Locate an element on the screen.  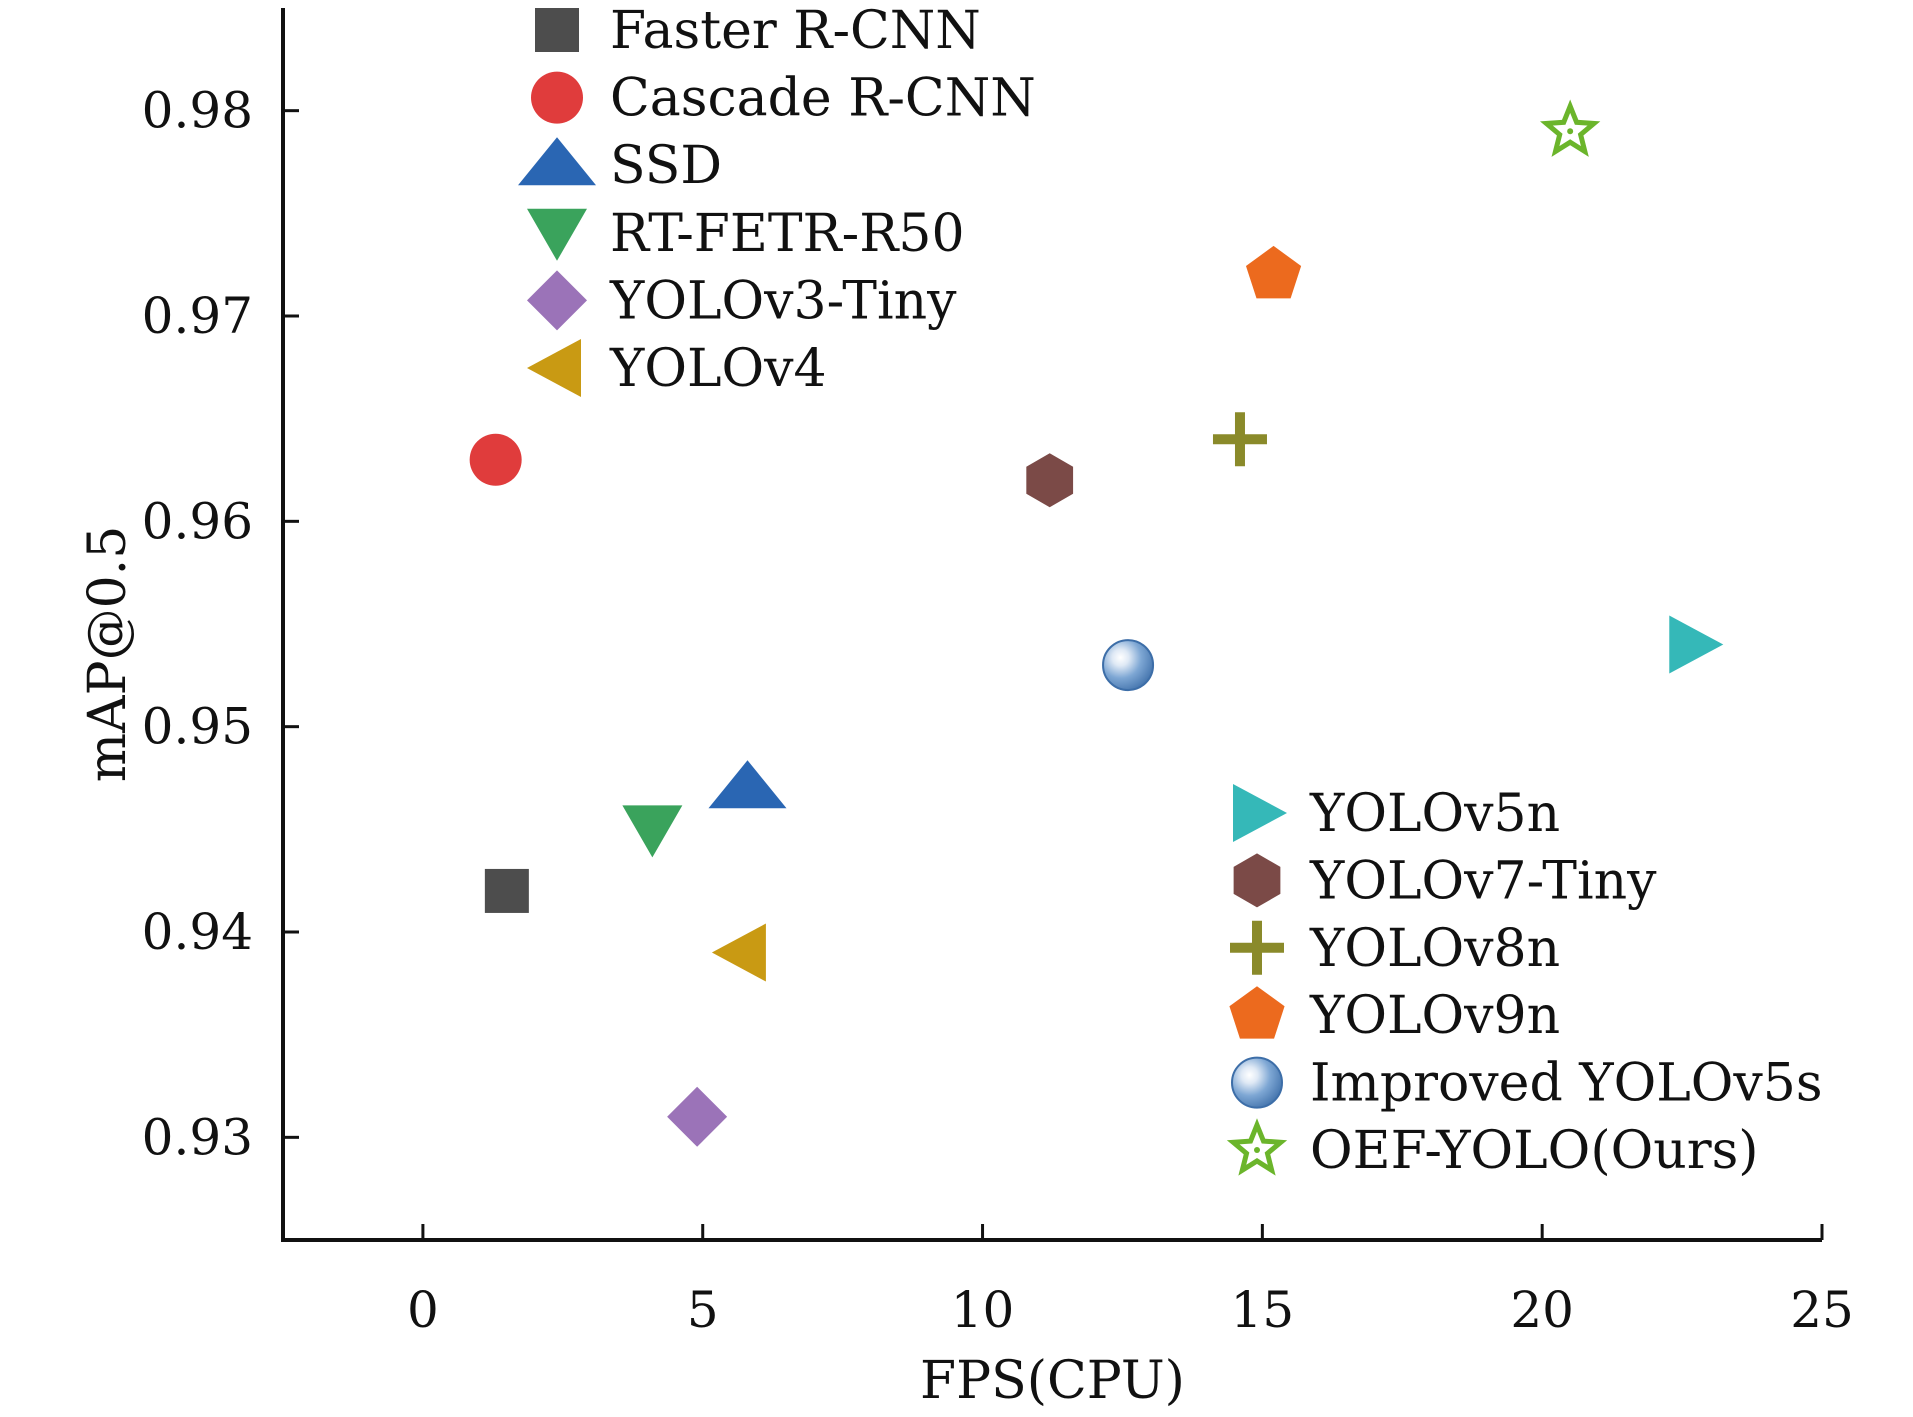
legend-marker-yolov8n is located at coordinates (1257, 947).